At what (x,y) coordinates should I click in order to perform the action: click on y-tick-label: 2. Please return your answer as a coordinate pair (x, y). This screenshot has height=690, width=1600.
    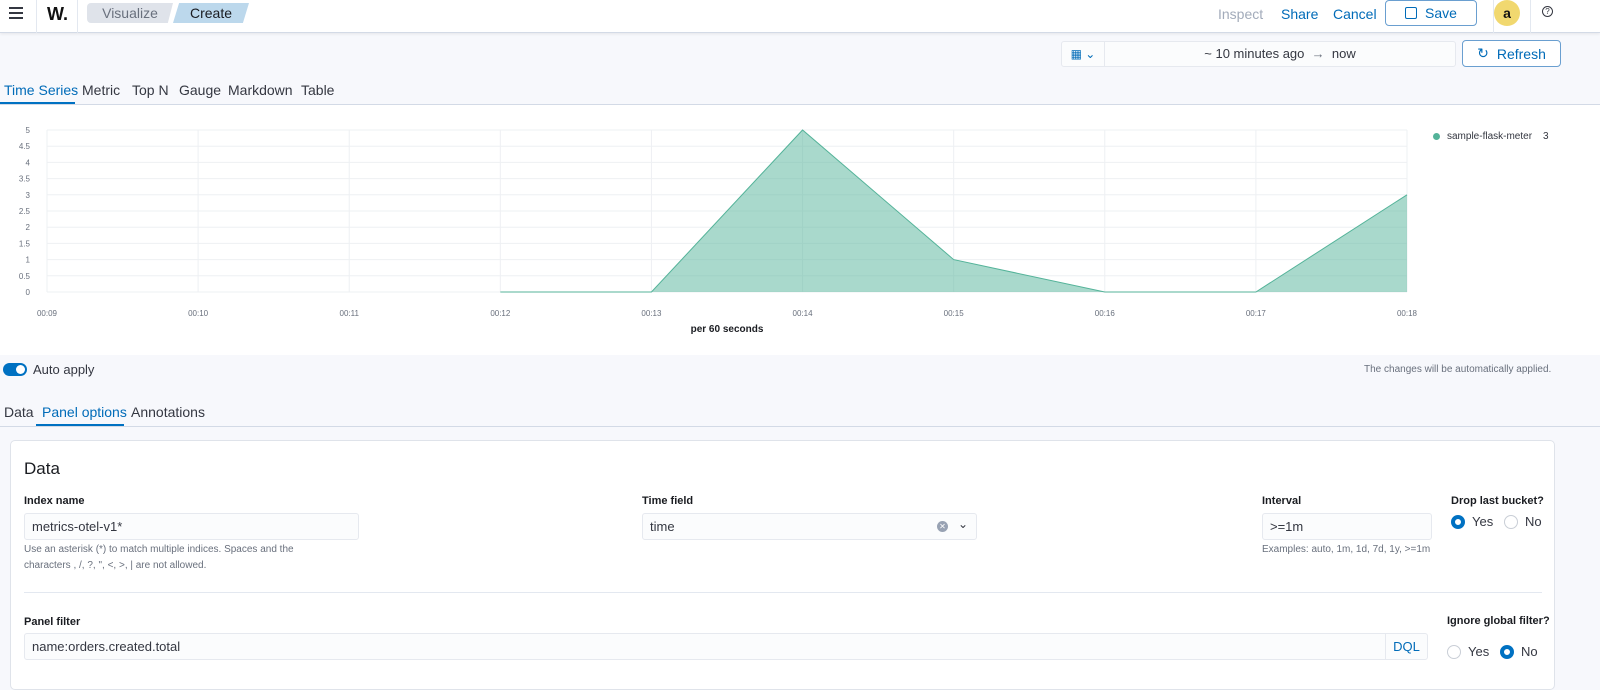
    Looking at the image, I should click on (28, 227).